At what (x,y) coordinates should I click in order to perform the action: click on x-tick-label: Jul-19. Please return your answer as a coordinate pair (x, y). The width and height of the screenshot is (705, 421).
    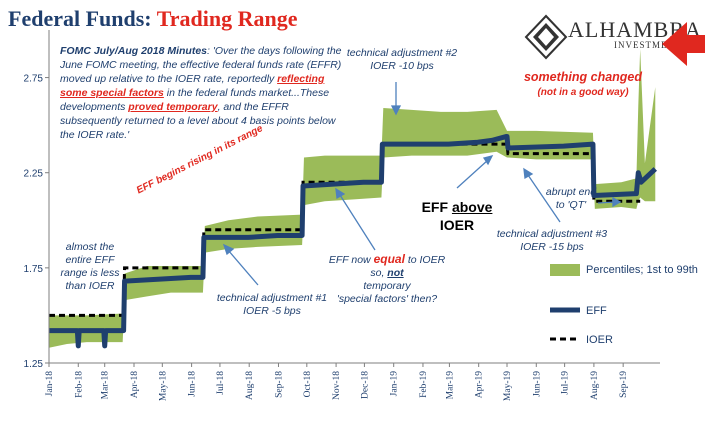
    Looking at the image, I should click on (566, 383).